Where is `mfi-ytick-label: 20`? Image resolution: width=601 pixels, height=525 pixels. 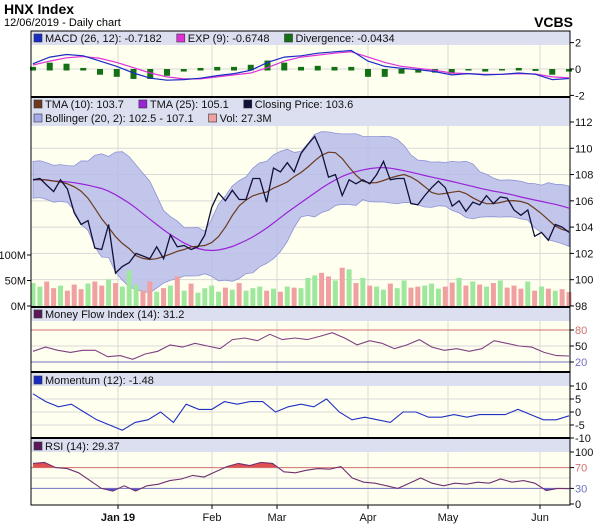 mfi-ytick-label: 20 is located at coordinates (581, 363).